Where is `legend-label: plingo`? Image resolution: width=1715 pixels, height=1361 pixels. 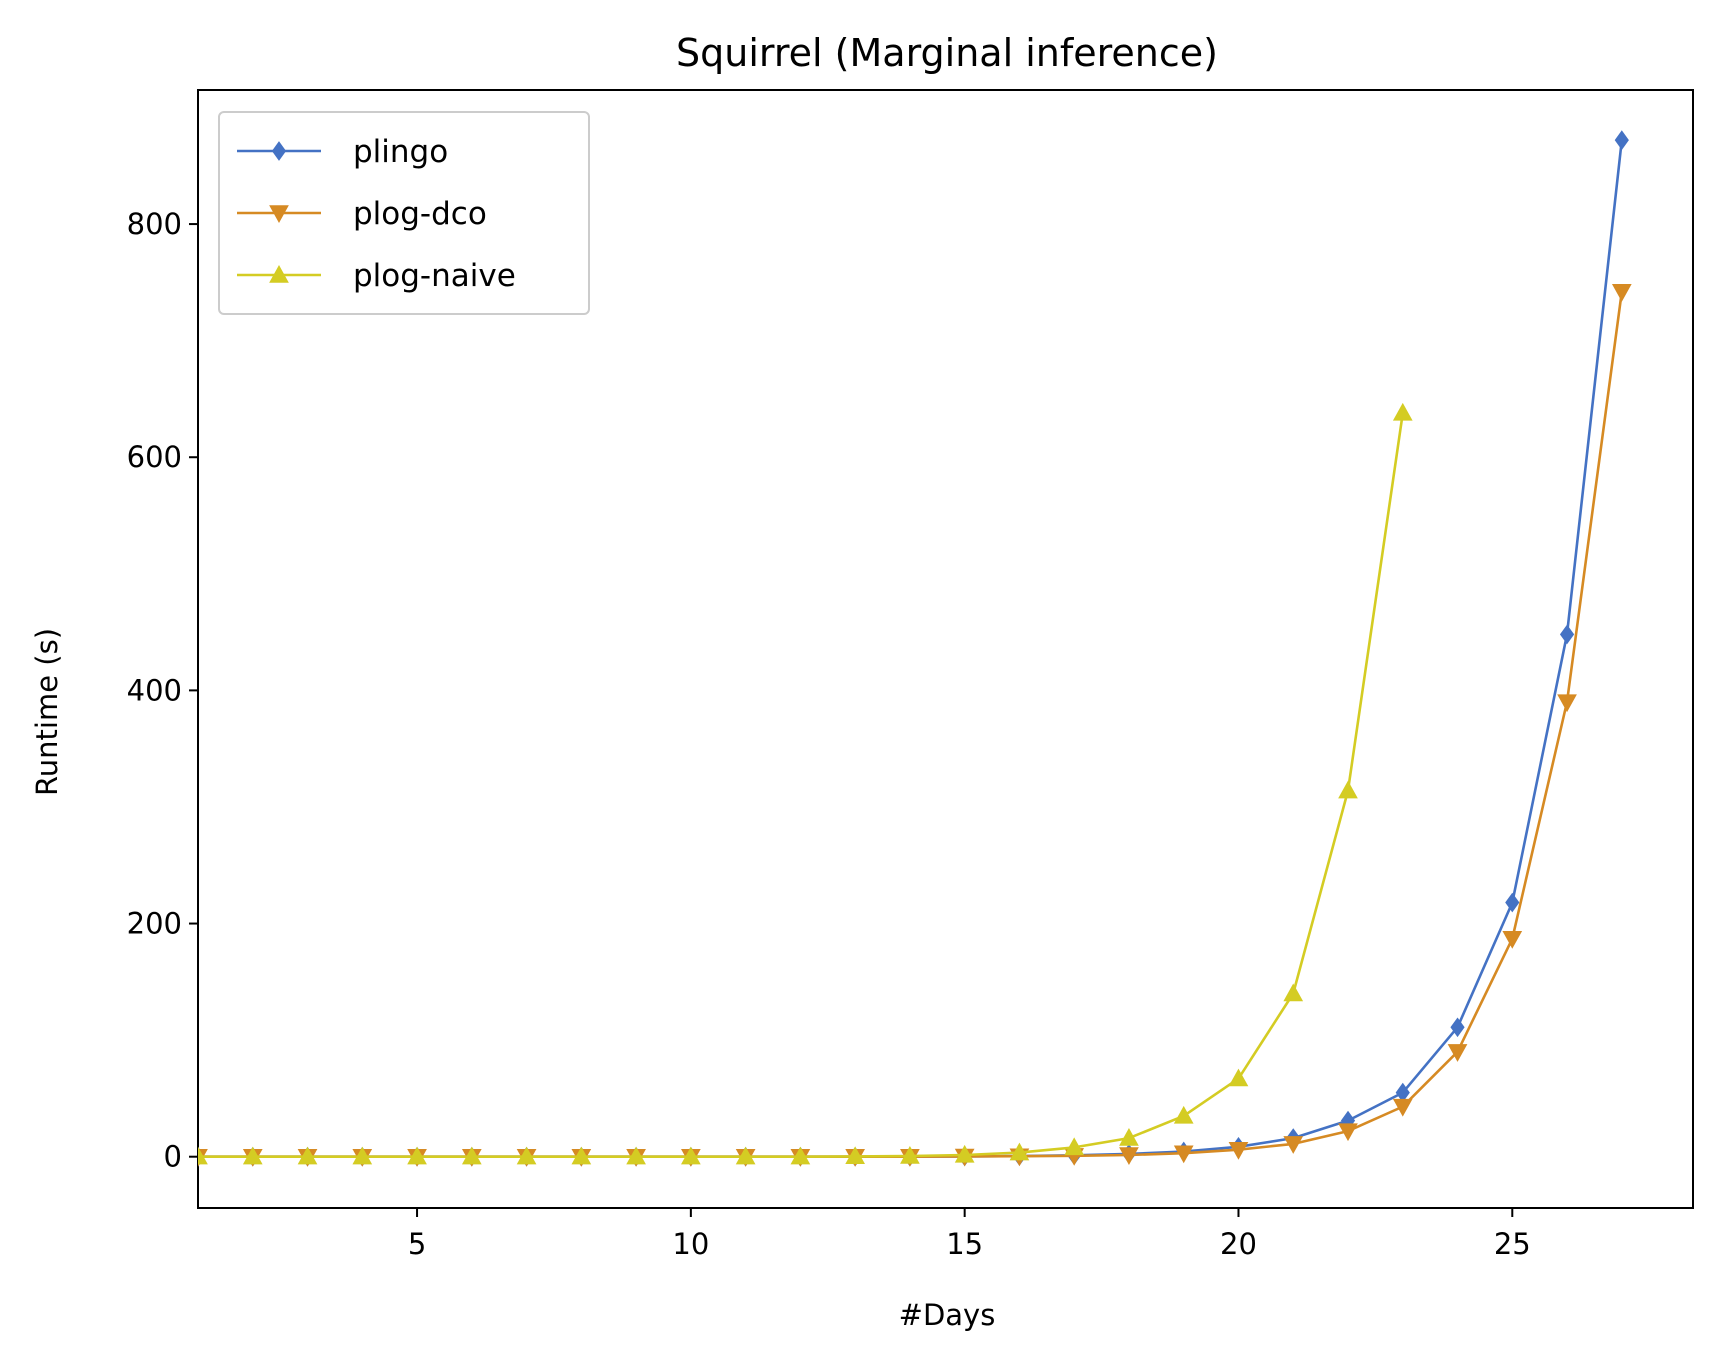
legend-label: plingo is located at coordinates (400, 152).